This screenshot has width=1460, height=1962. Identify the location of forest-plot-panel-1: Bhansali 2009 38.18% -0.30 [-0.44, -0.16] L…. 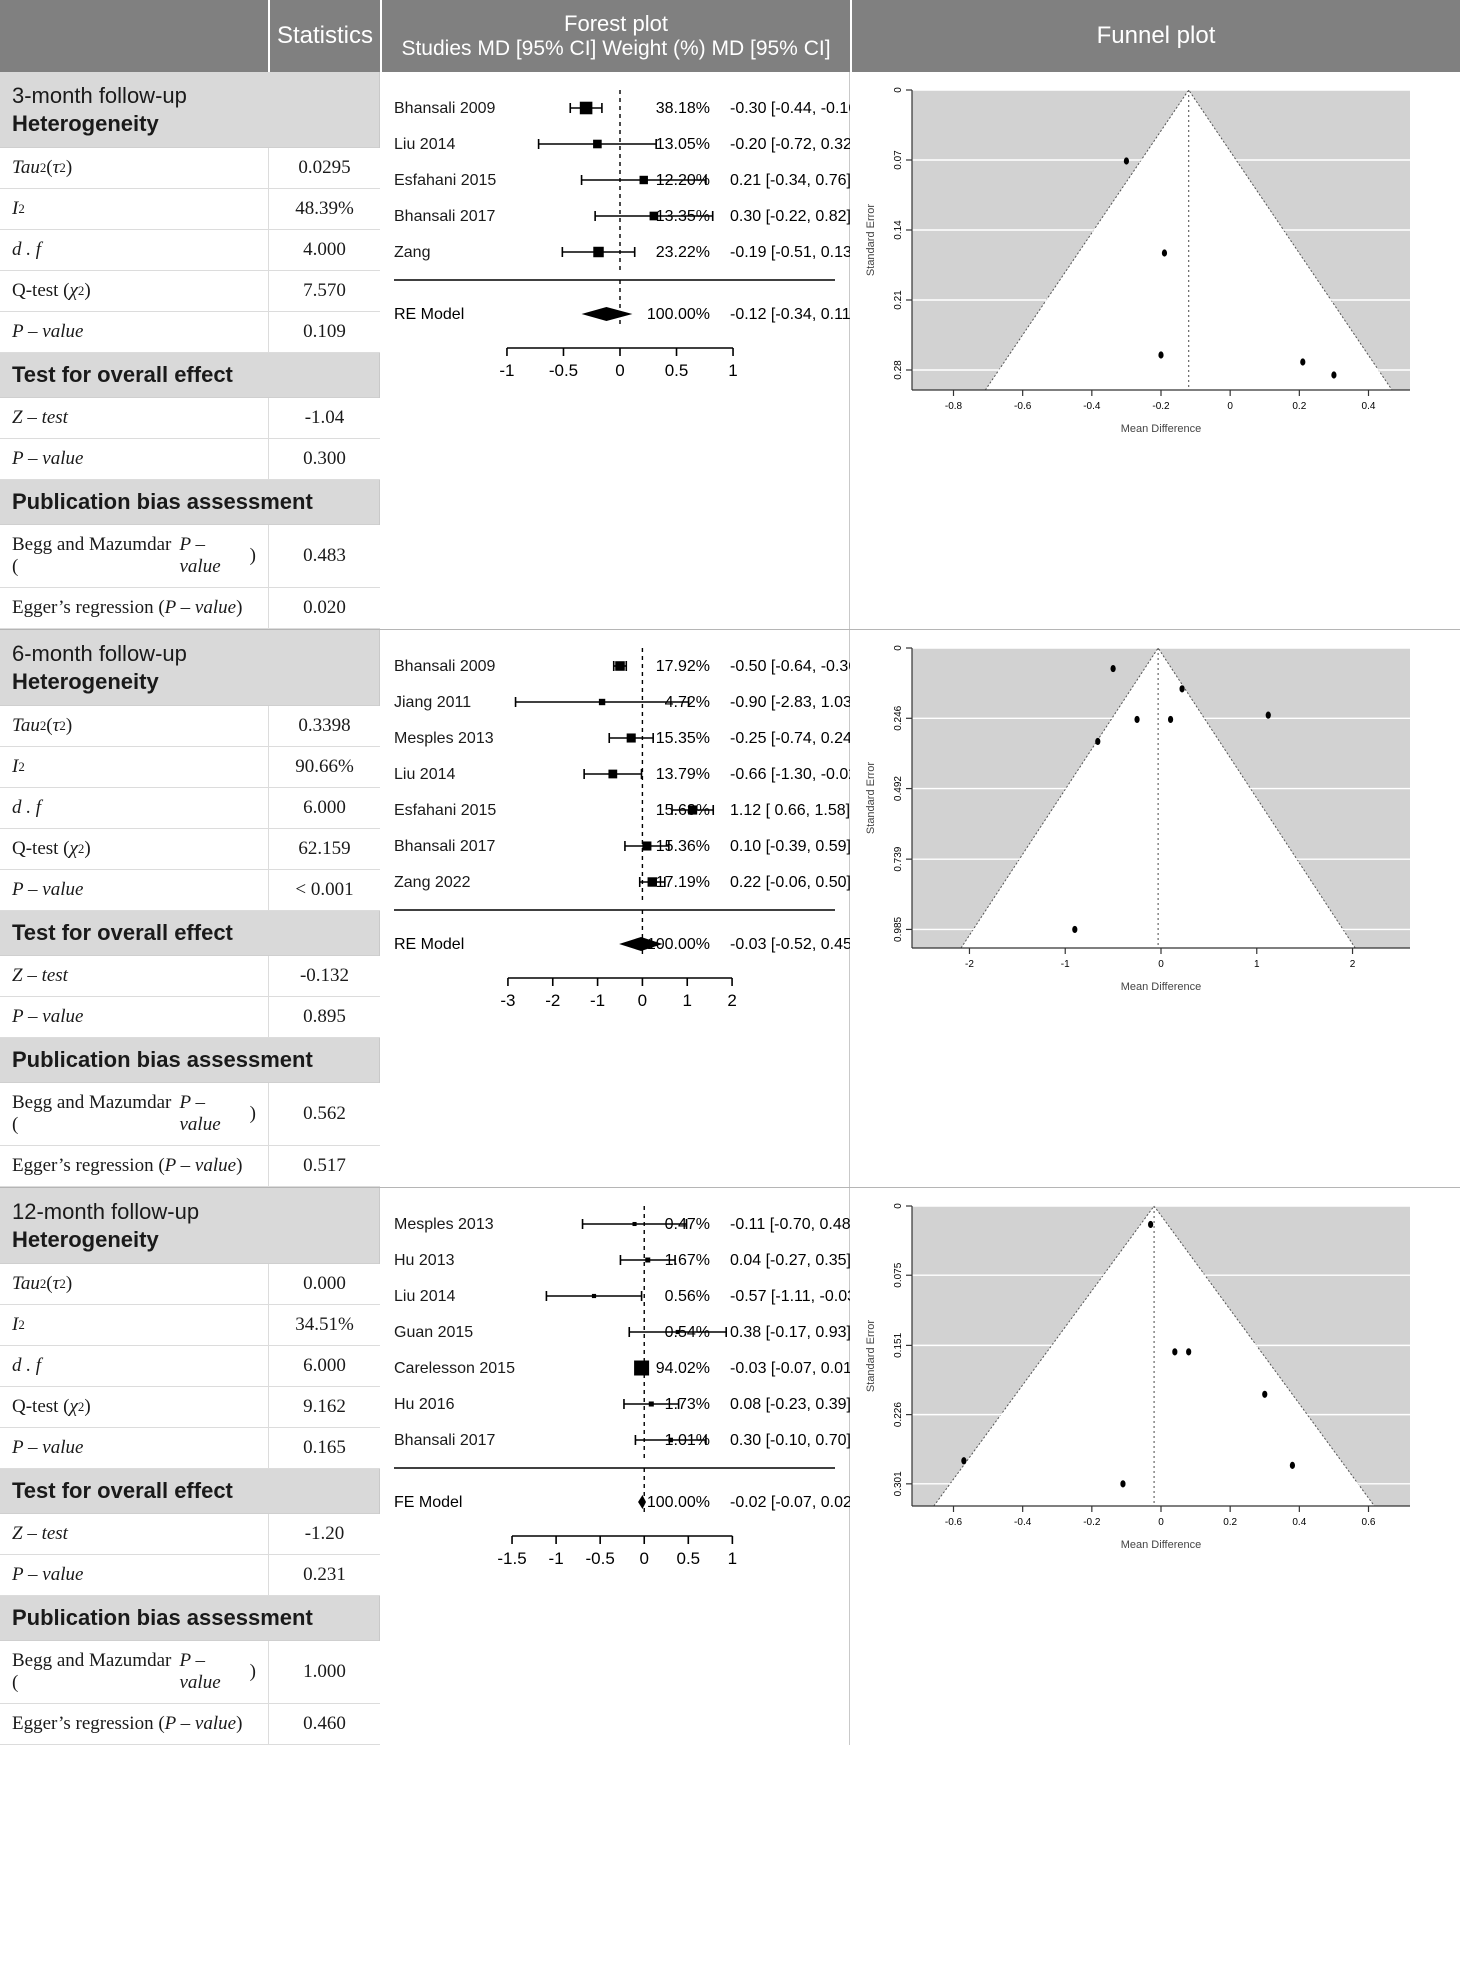
(615, 350).